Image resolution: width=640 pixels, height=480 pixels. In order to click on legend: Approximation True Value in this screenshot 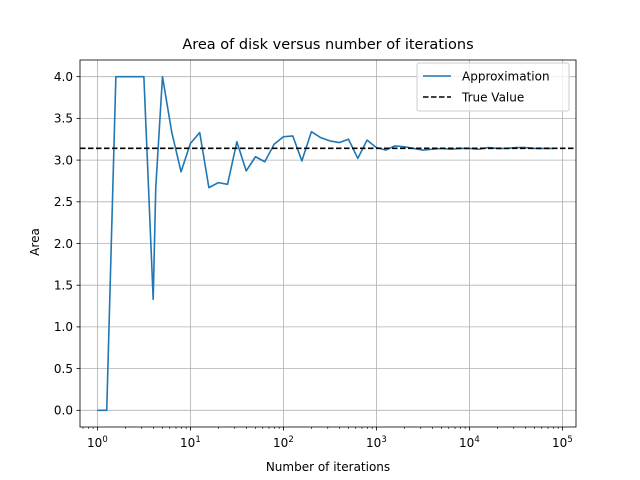, I will do `click(493, 87)`.